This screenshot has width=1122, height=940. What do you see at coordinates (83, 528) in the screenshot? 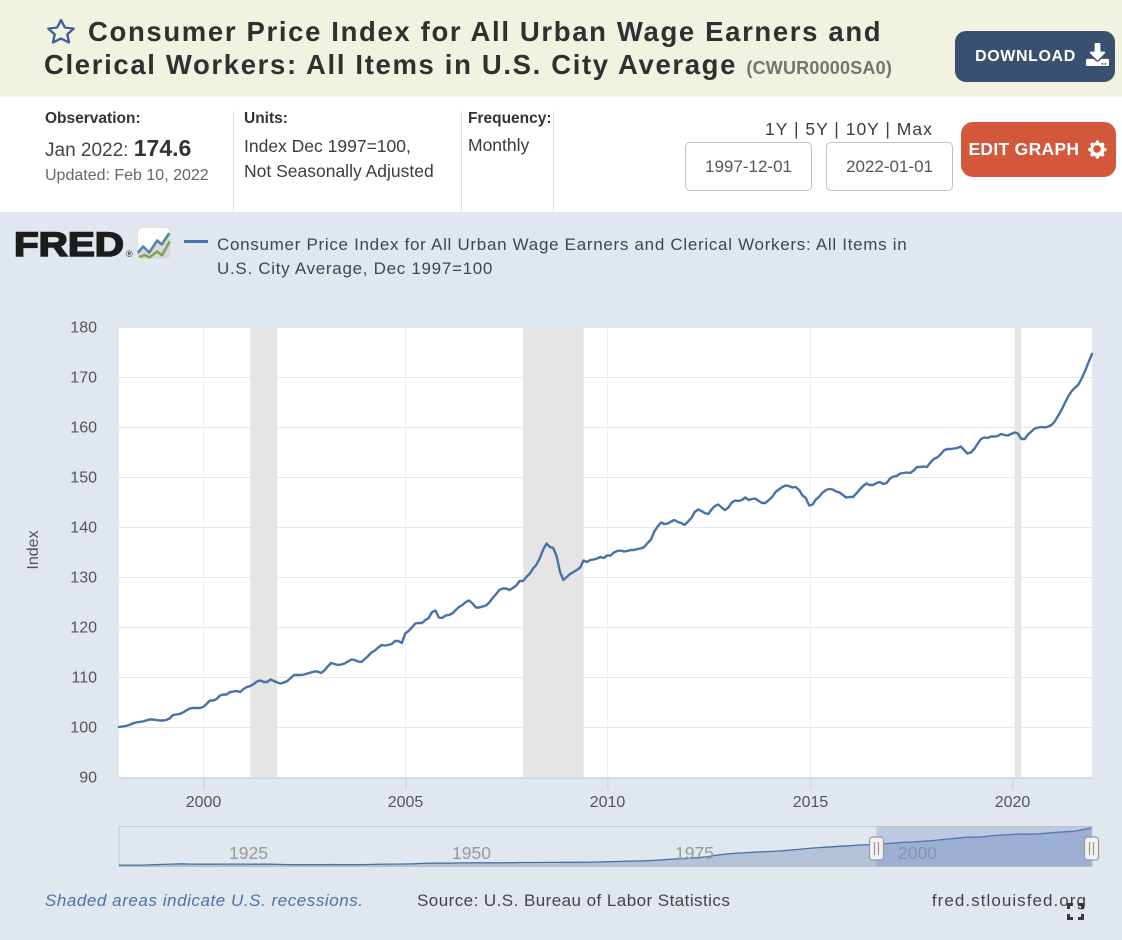
I see `svg-text: 140` at bounding box center [83, 528].